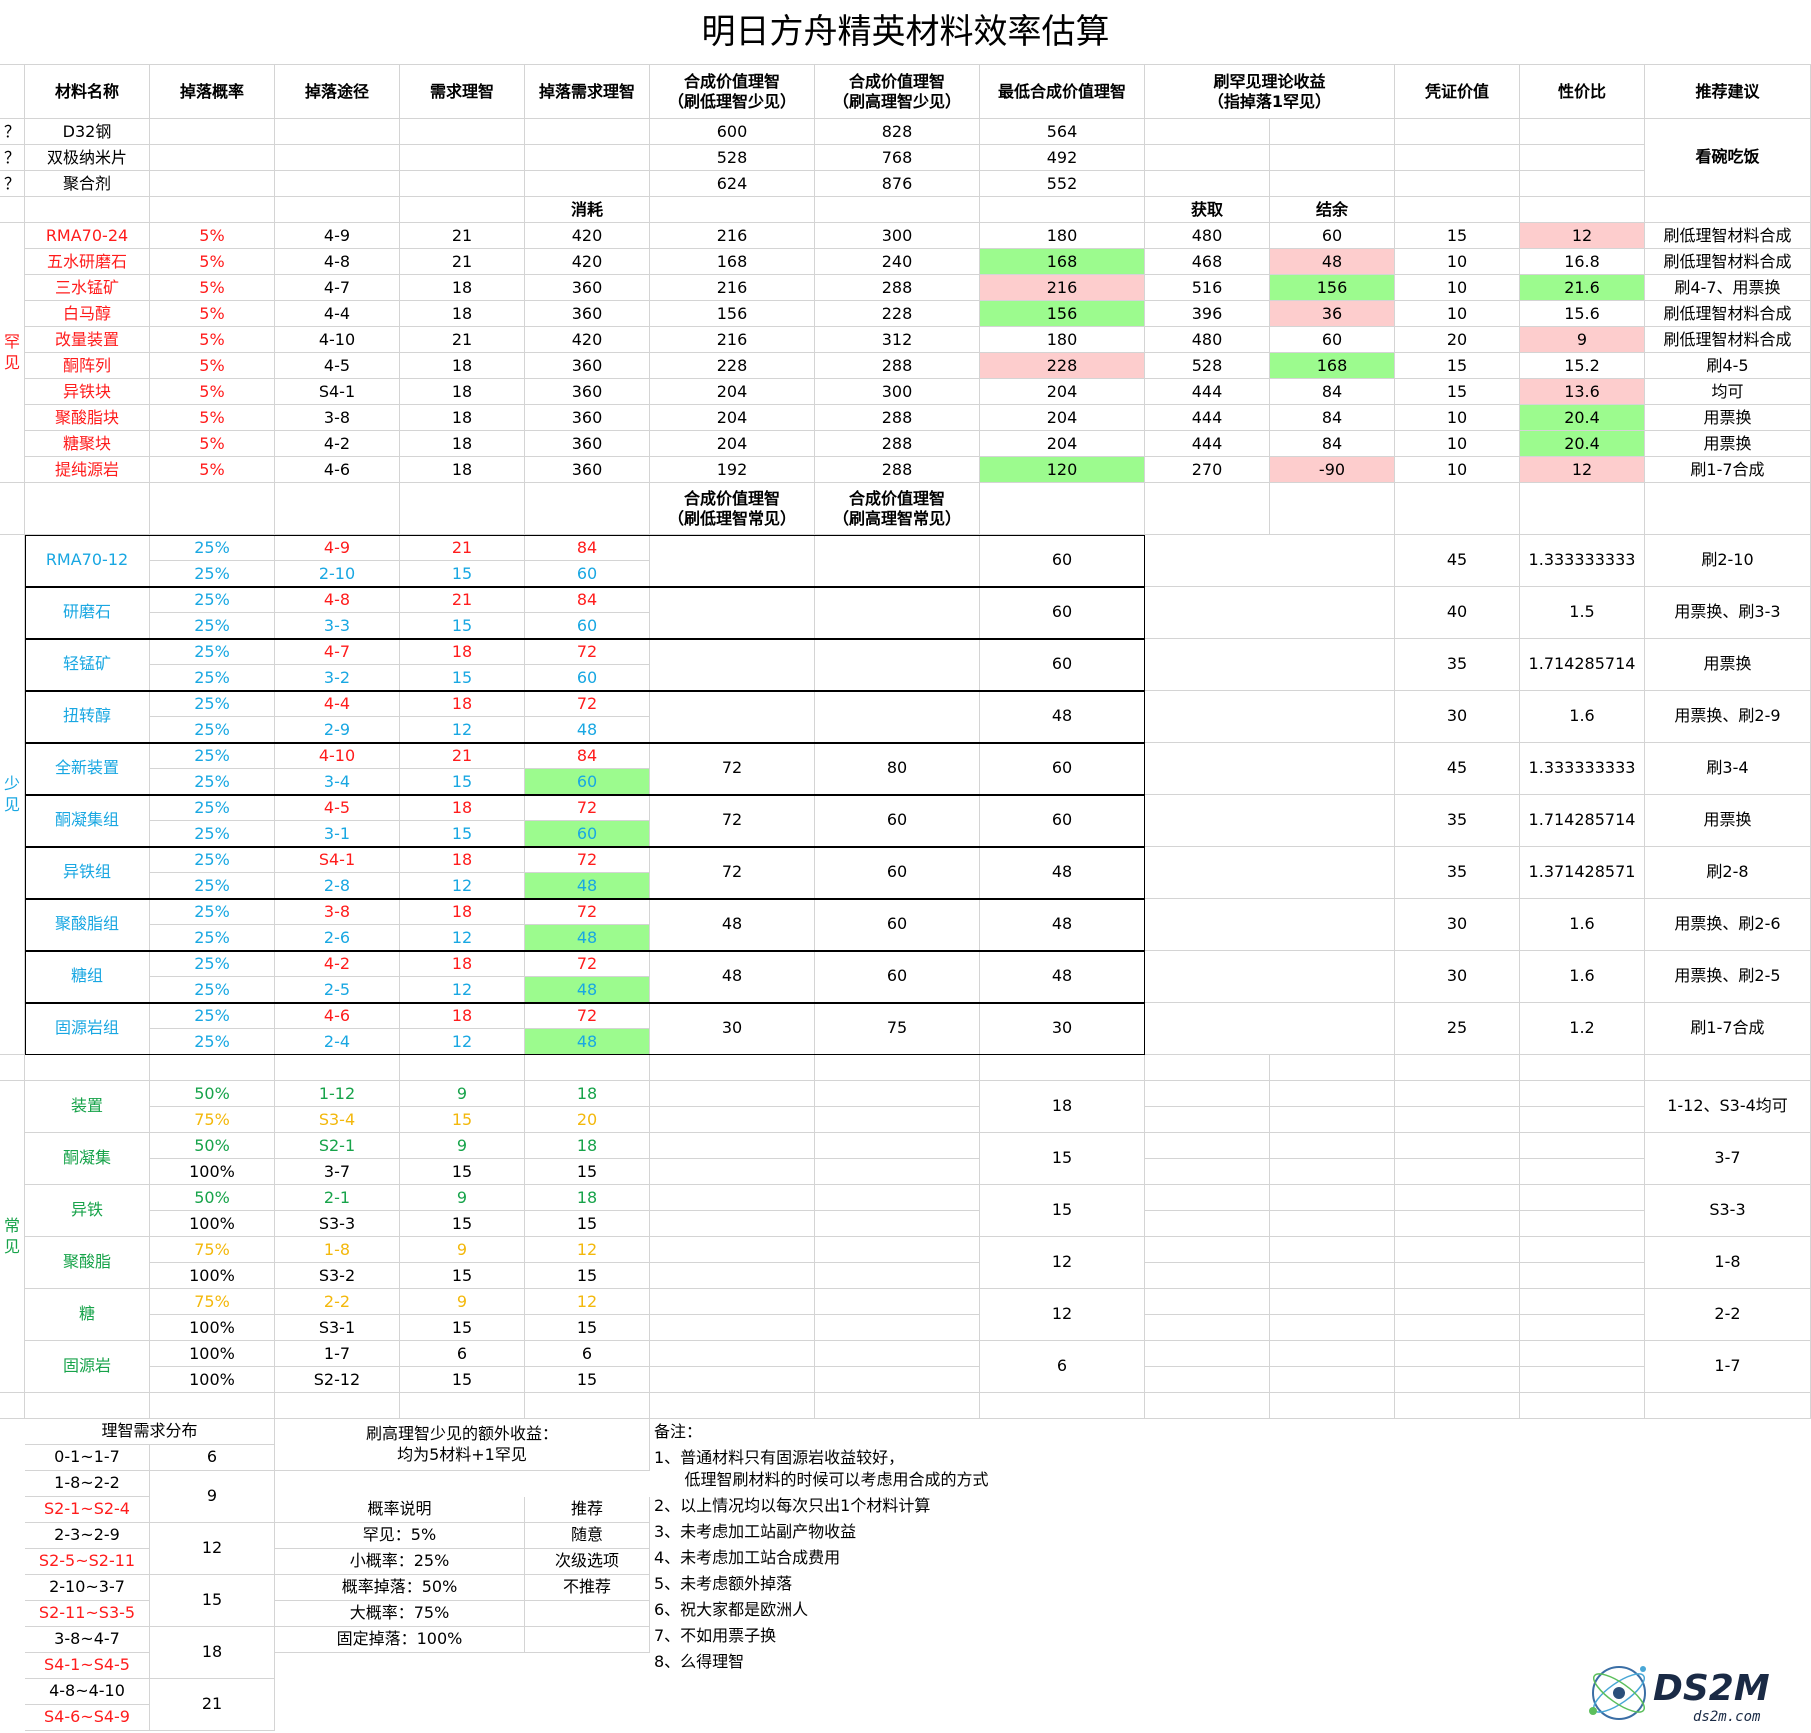  What do you see at coordinates (587, 1562) in the screenshot?
I see `legend-swatch: 次级选项` at bounding box center [587, 1562].